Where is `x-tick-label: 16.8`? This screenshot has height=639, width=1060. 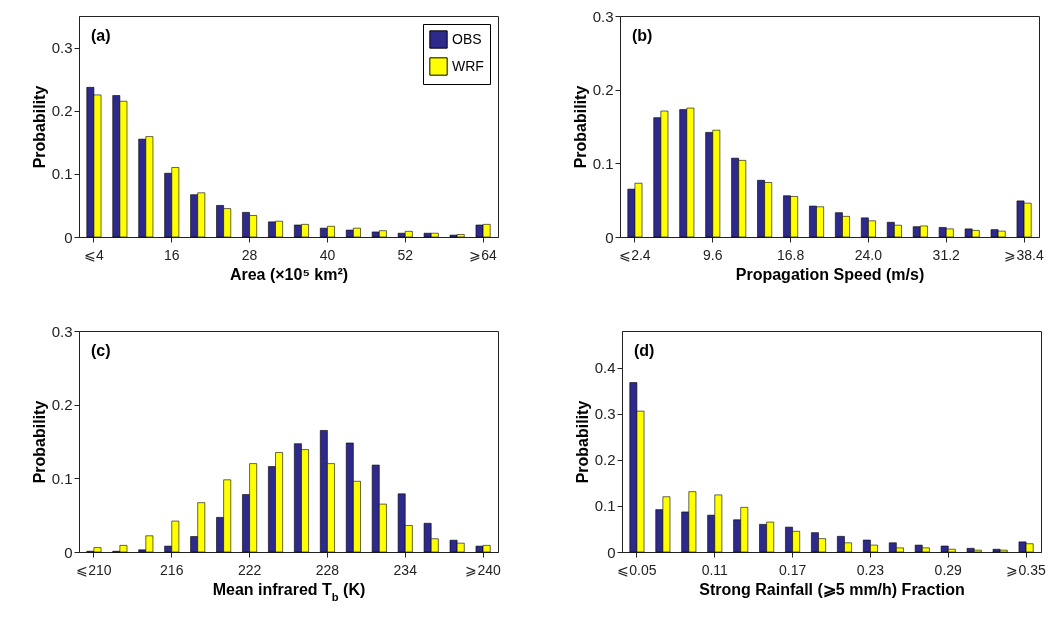
x-tick-label: 16.8 is located at coordinates (790, 254).